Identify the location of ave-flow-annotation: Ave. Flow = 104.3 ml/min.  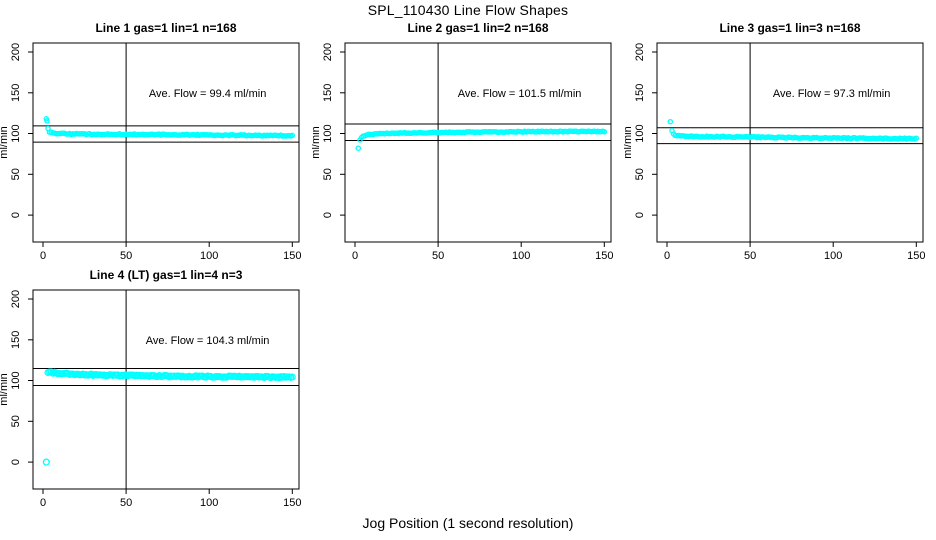
(208, 341).